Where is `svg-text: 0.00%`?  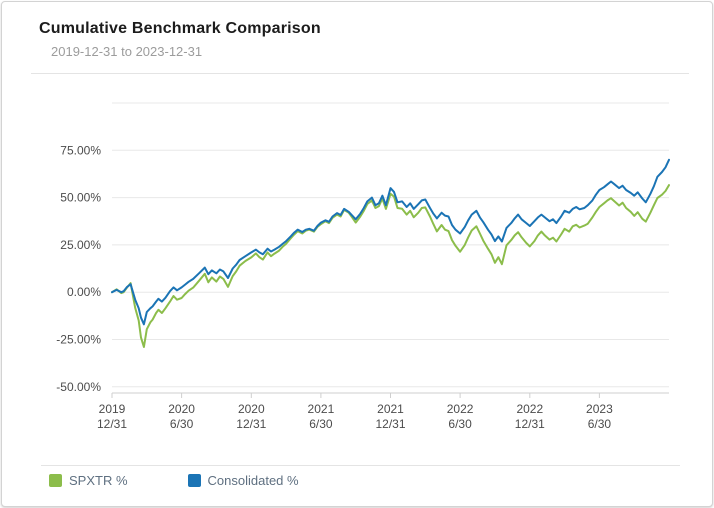 svg-text: 0.00% is located at coordinates (84, 292).